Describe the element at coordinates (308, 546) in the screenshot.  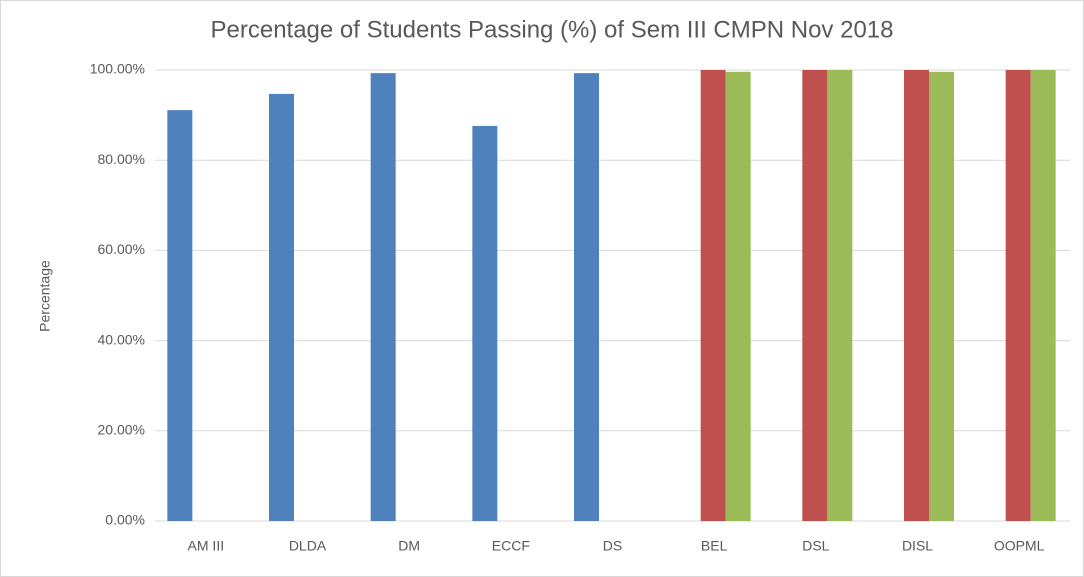
I see `x-tick-label: DLDA` at that location.